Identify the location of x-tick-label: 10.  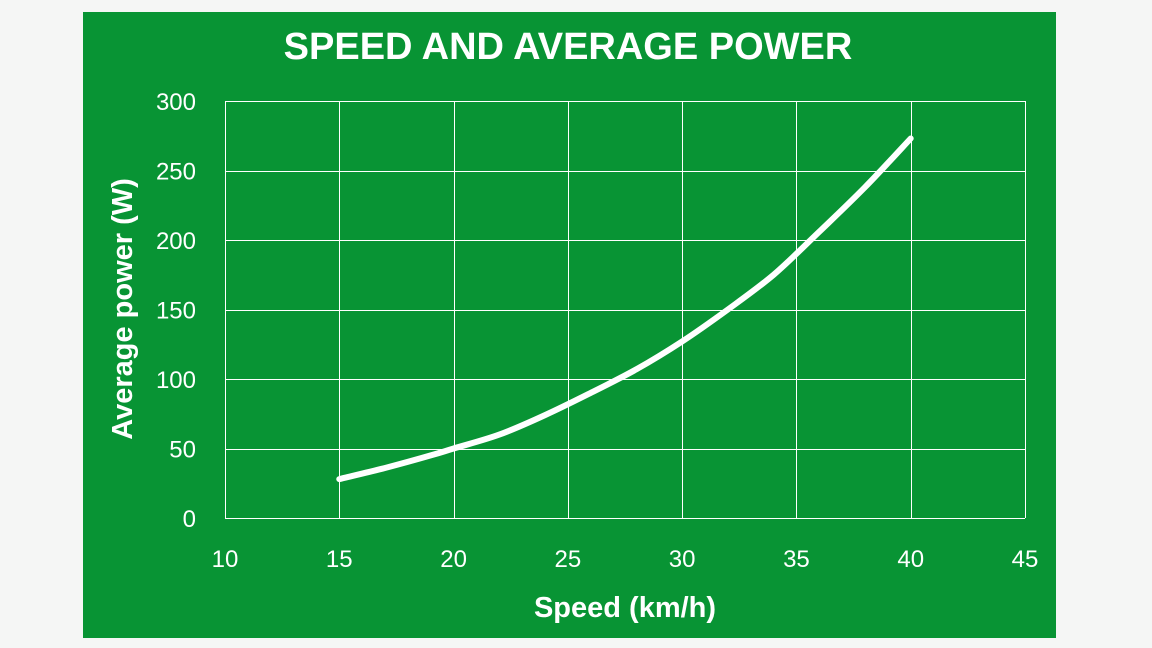
(225, 559).